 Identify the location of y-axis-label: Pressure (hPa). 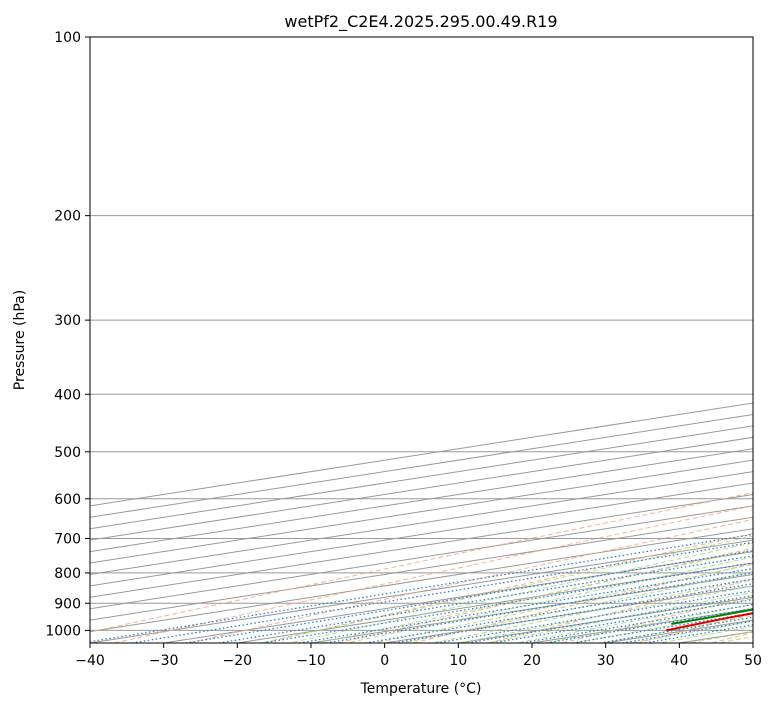
(20, 340).